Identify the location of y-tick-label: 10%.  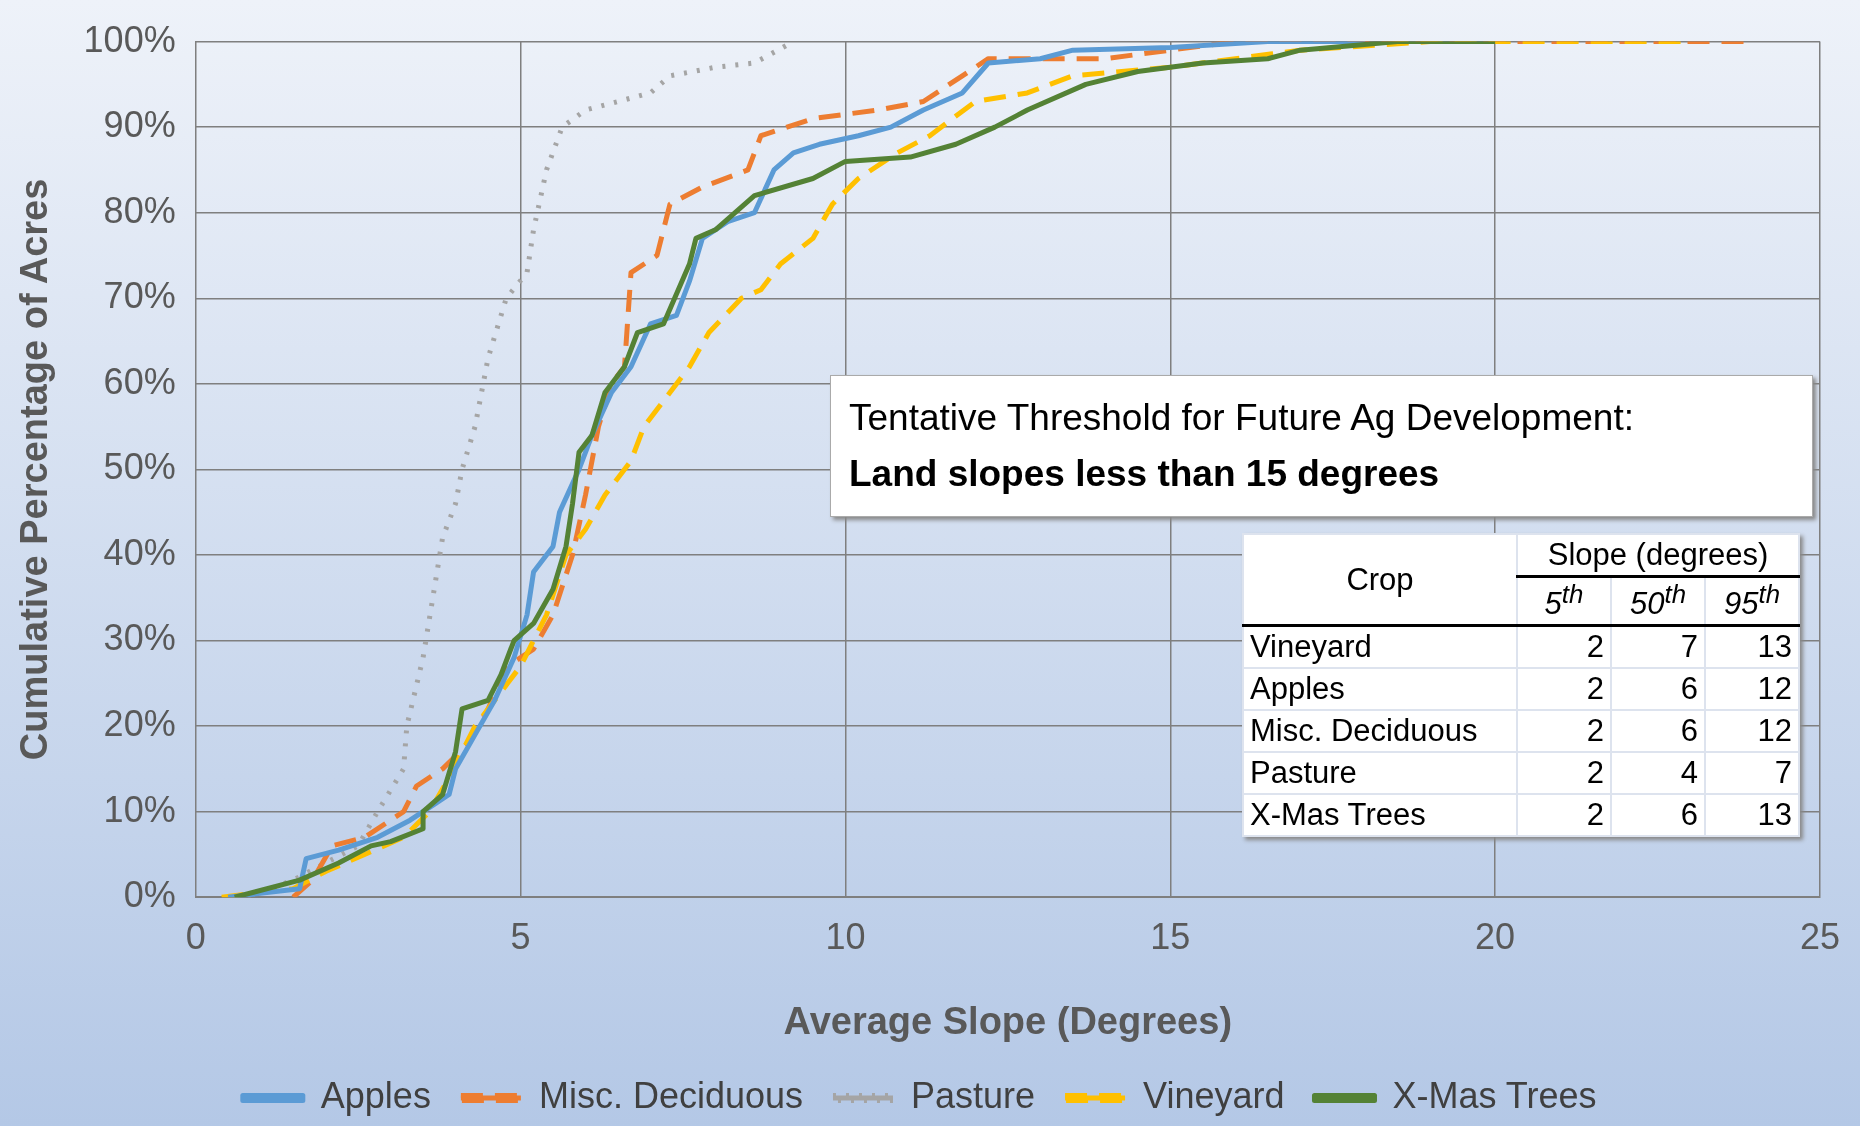
(139, 809).